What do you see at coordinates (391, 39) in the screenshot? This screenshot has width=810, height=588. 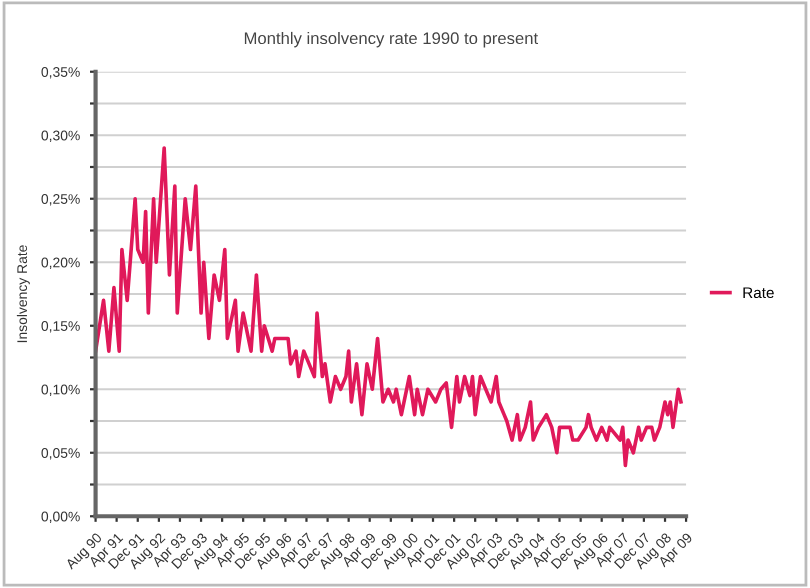 I see `chart-title: Monthly insolvency rate 1990 to present` at bounding box center [391, 39].